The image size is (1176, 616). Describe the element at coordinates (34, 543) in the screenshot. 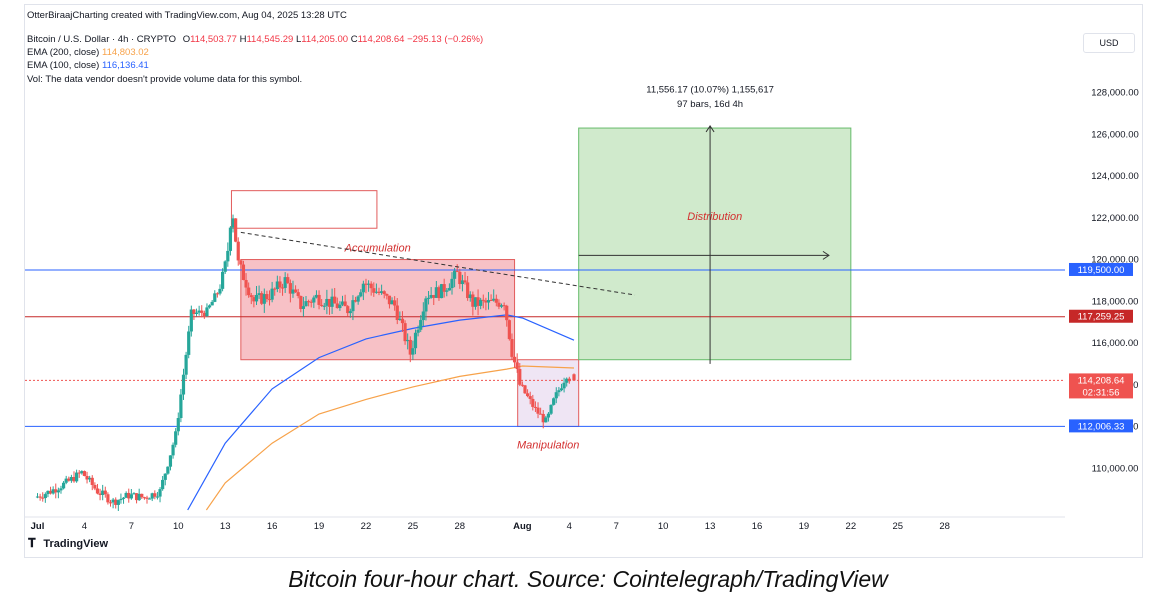

I see `tradingview-logo-icon: 𝐓` at that location.